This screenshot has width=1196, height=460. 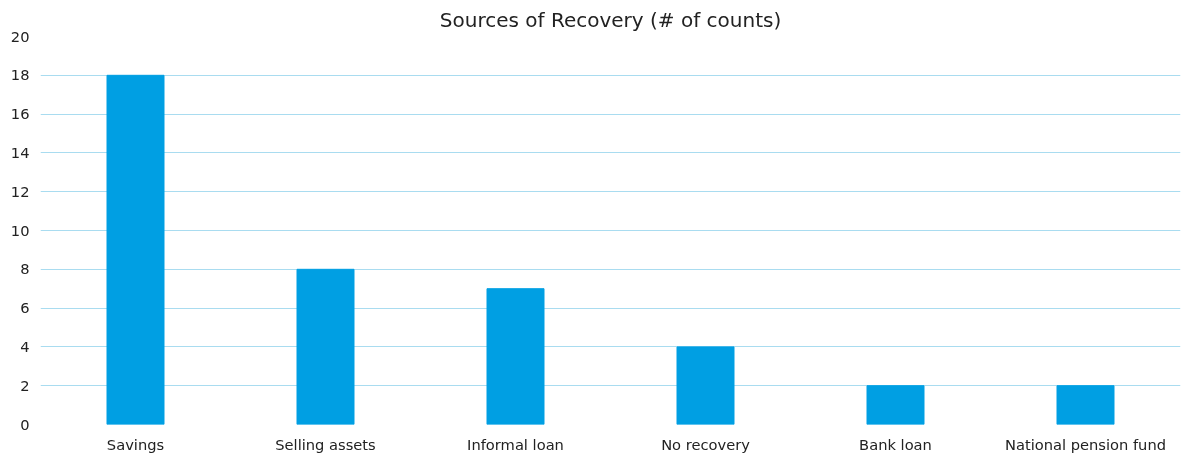 I want to click on y-tick-label: 0, so click(x=25, y=424).